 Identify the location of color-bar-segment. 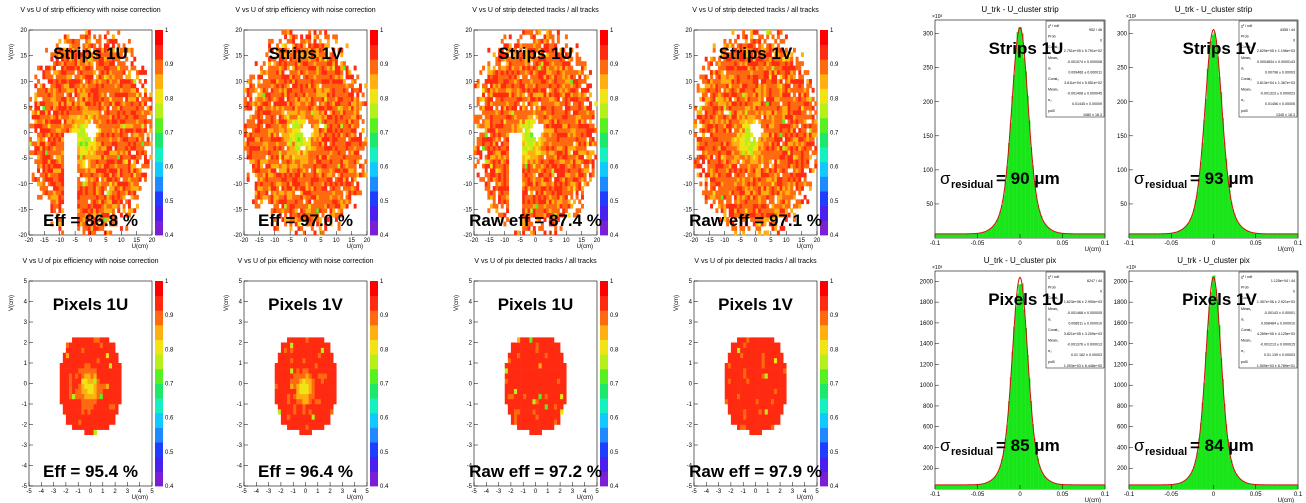
(374, 111).